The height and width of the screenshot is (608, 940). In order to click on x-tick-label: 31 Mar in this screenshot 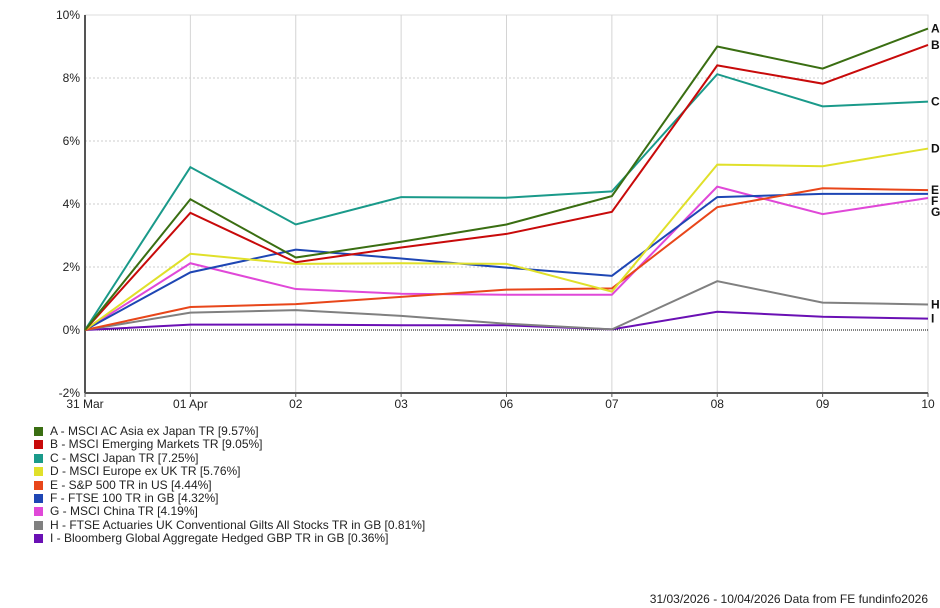, I will do `click(84, 404)`.